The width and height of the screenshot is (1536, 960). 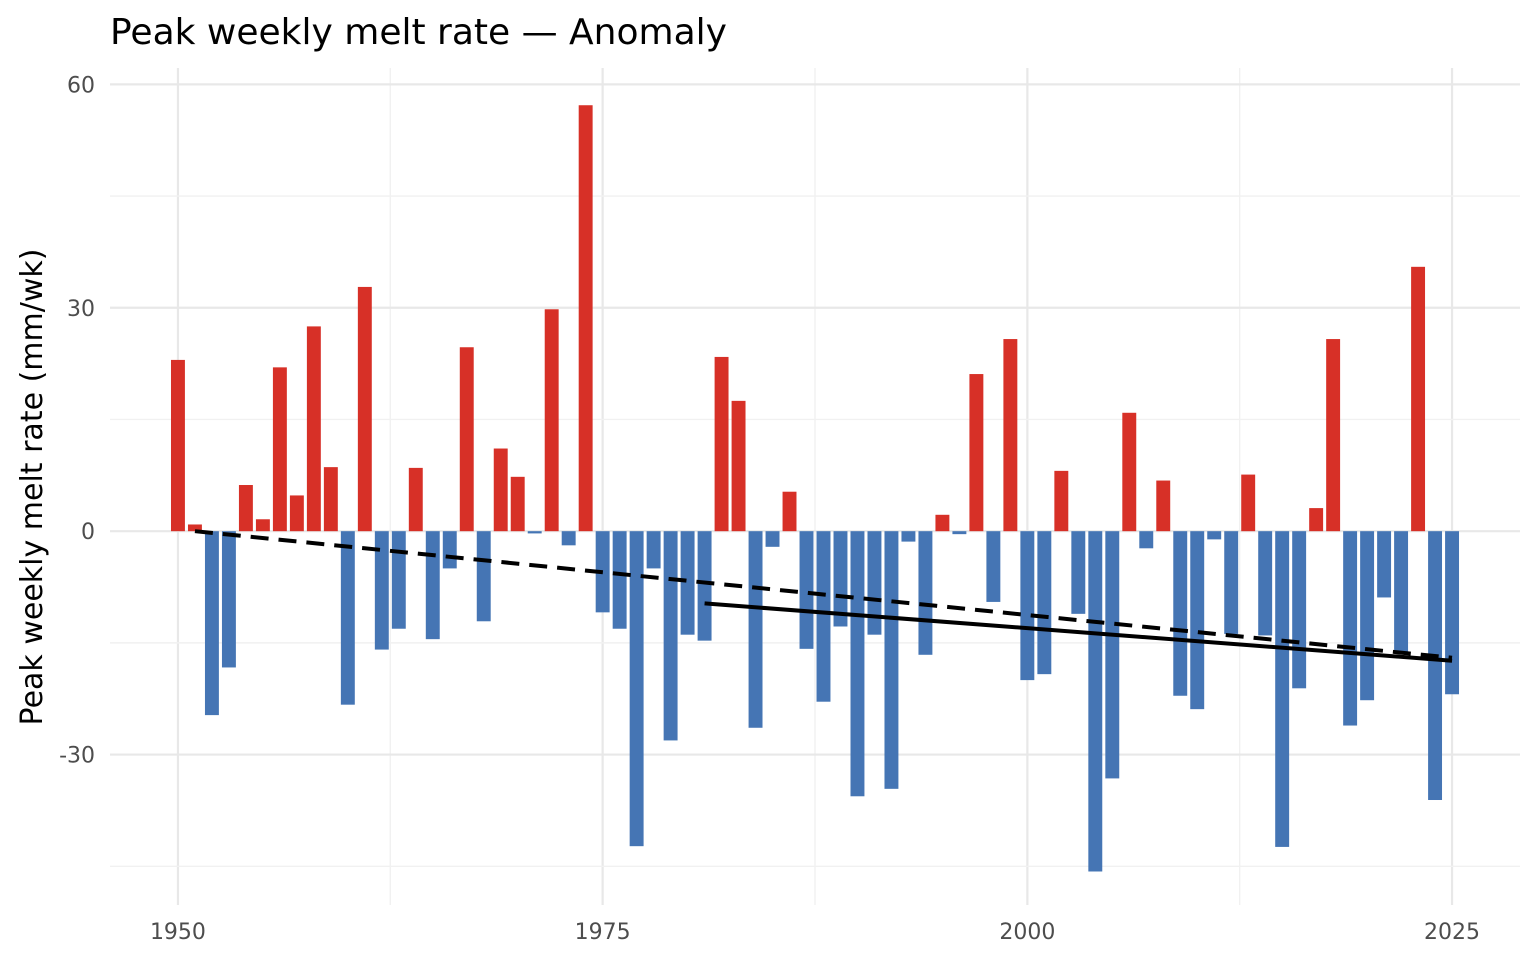 I want to click on bar-1971, so click(x=534, y=532).